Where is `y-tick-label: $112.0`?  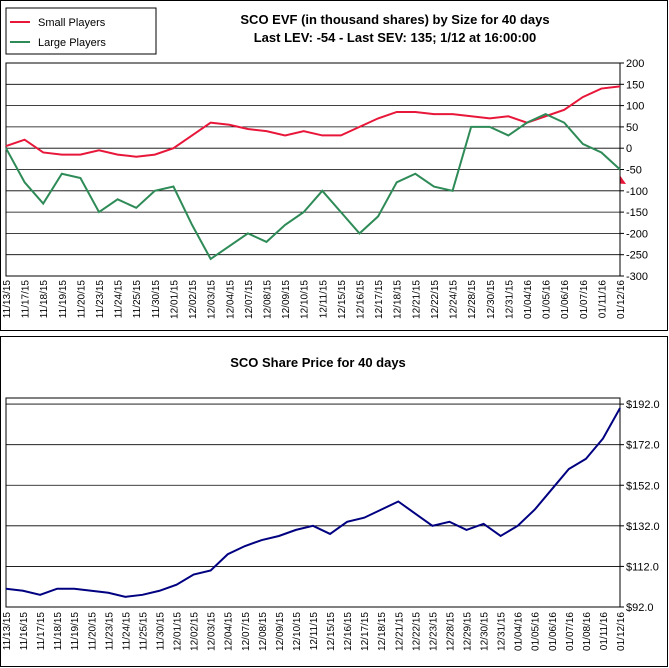
y-tick-label: $112.0 is located at coordinates (642, 567).